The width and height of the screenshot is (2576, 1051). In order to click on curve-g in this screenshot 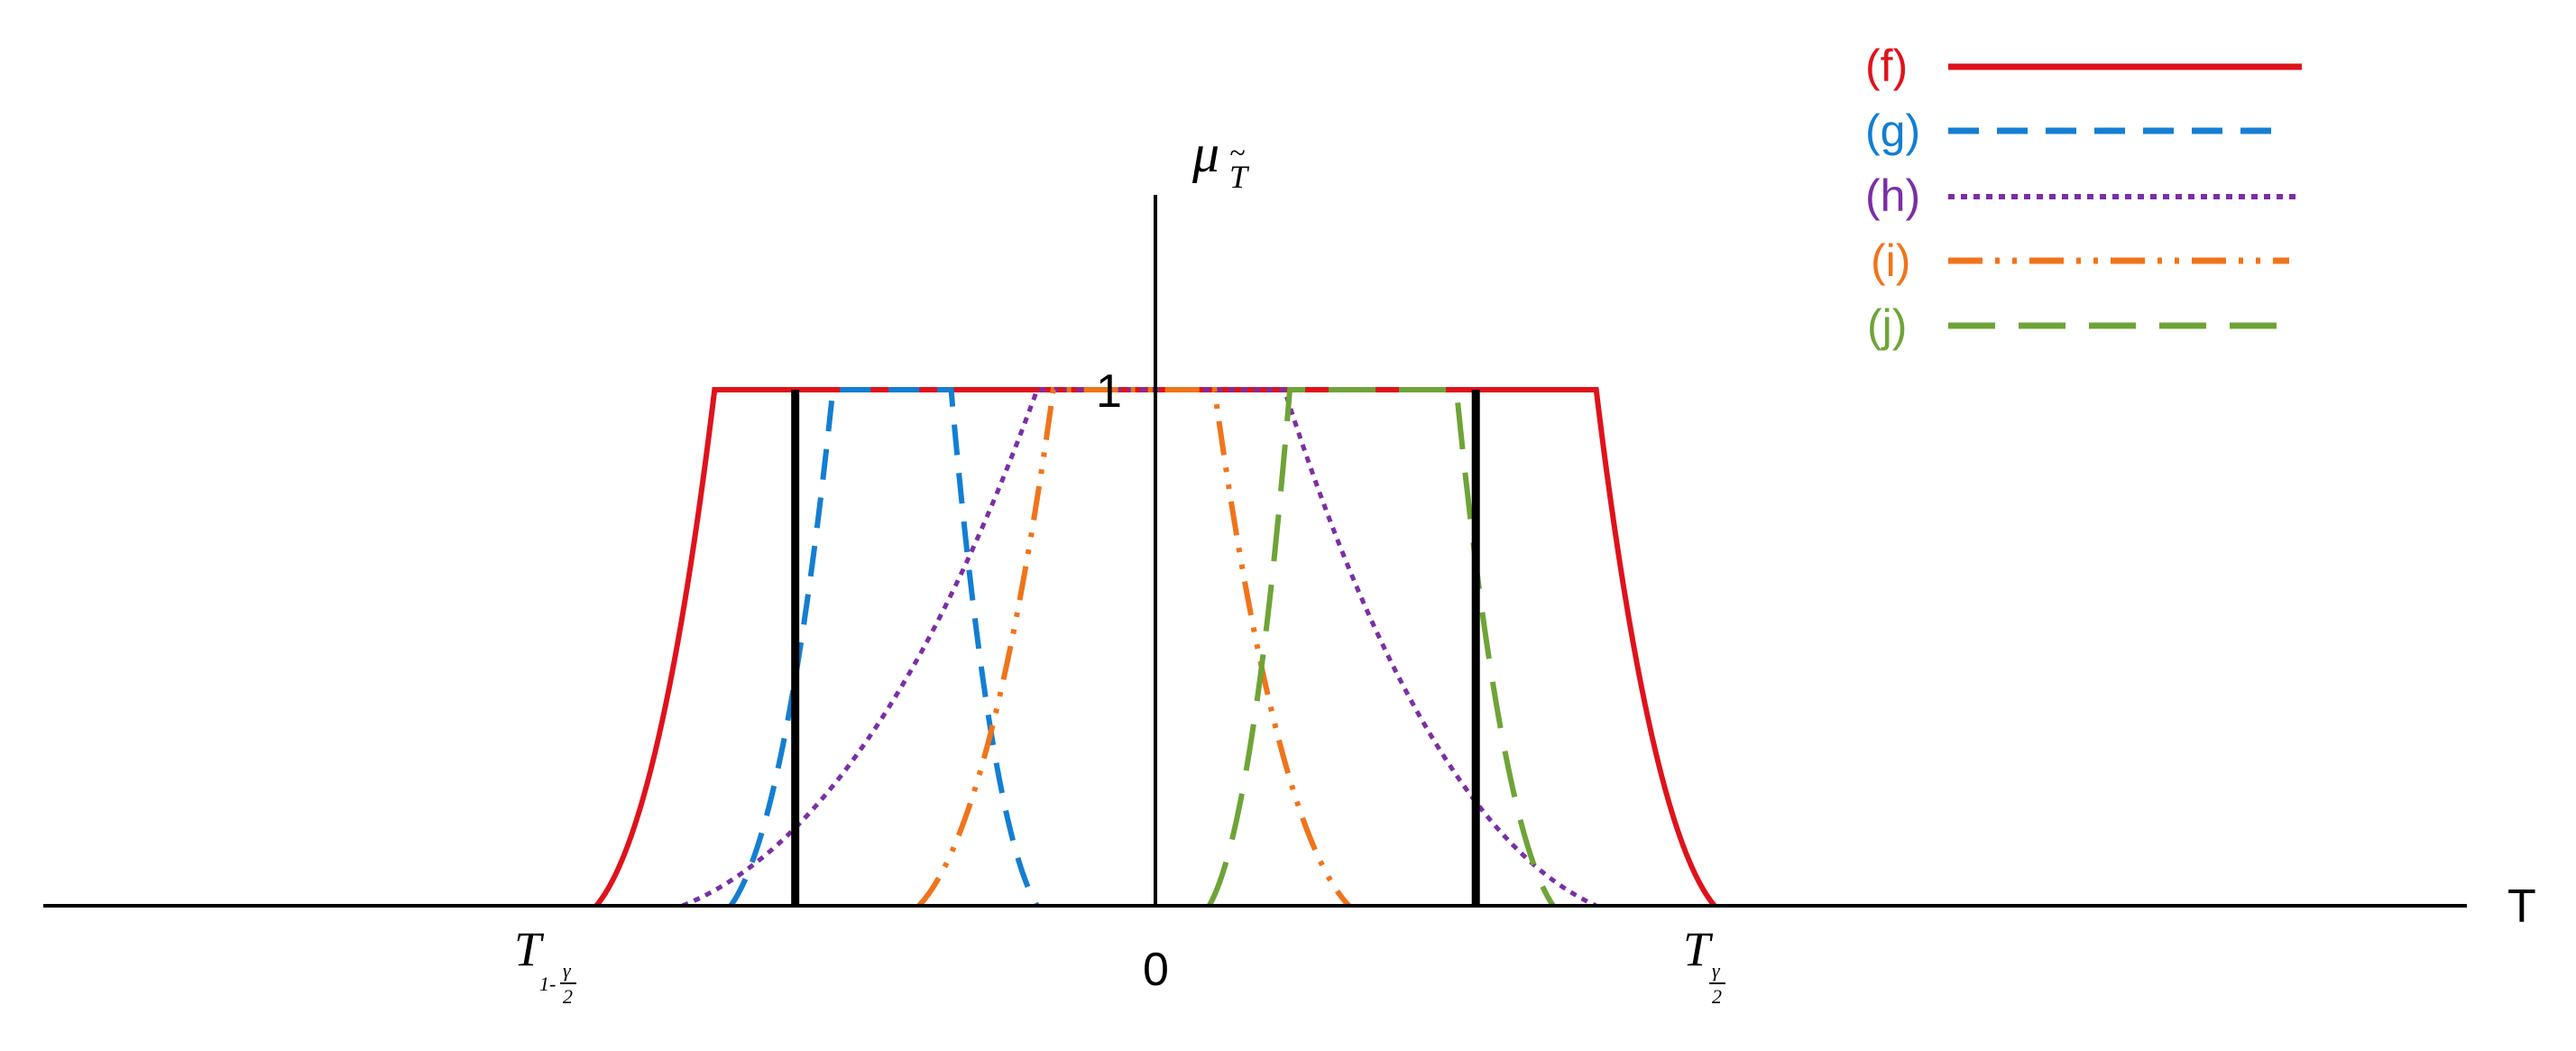, I will do `click(884, 647)`.